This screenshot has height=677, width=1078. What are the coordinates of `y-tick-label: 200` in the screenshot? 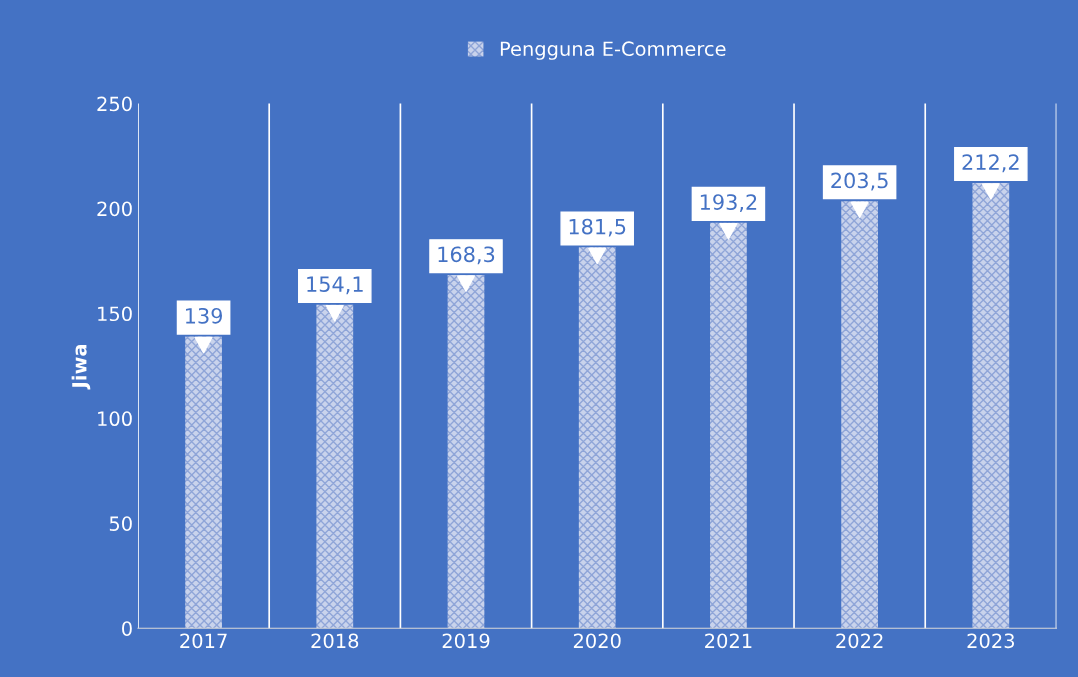 It's located at (114, 209).